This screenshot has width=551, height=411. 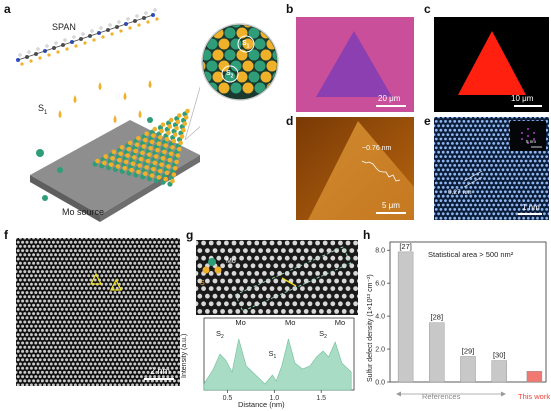 I want to click on line-profile-plot: 0.5 1.0 1.5 S2 Mo S1 Mo S2 Mo, so click(x=279, y=359).